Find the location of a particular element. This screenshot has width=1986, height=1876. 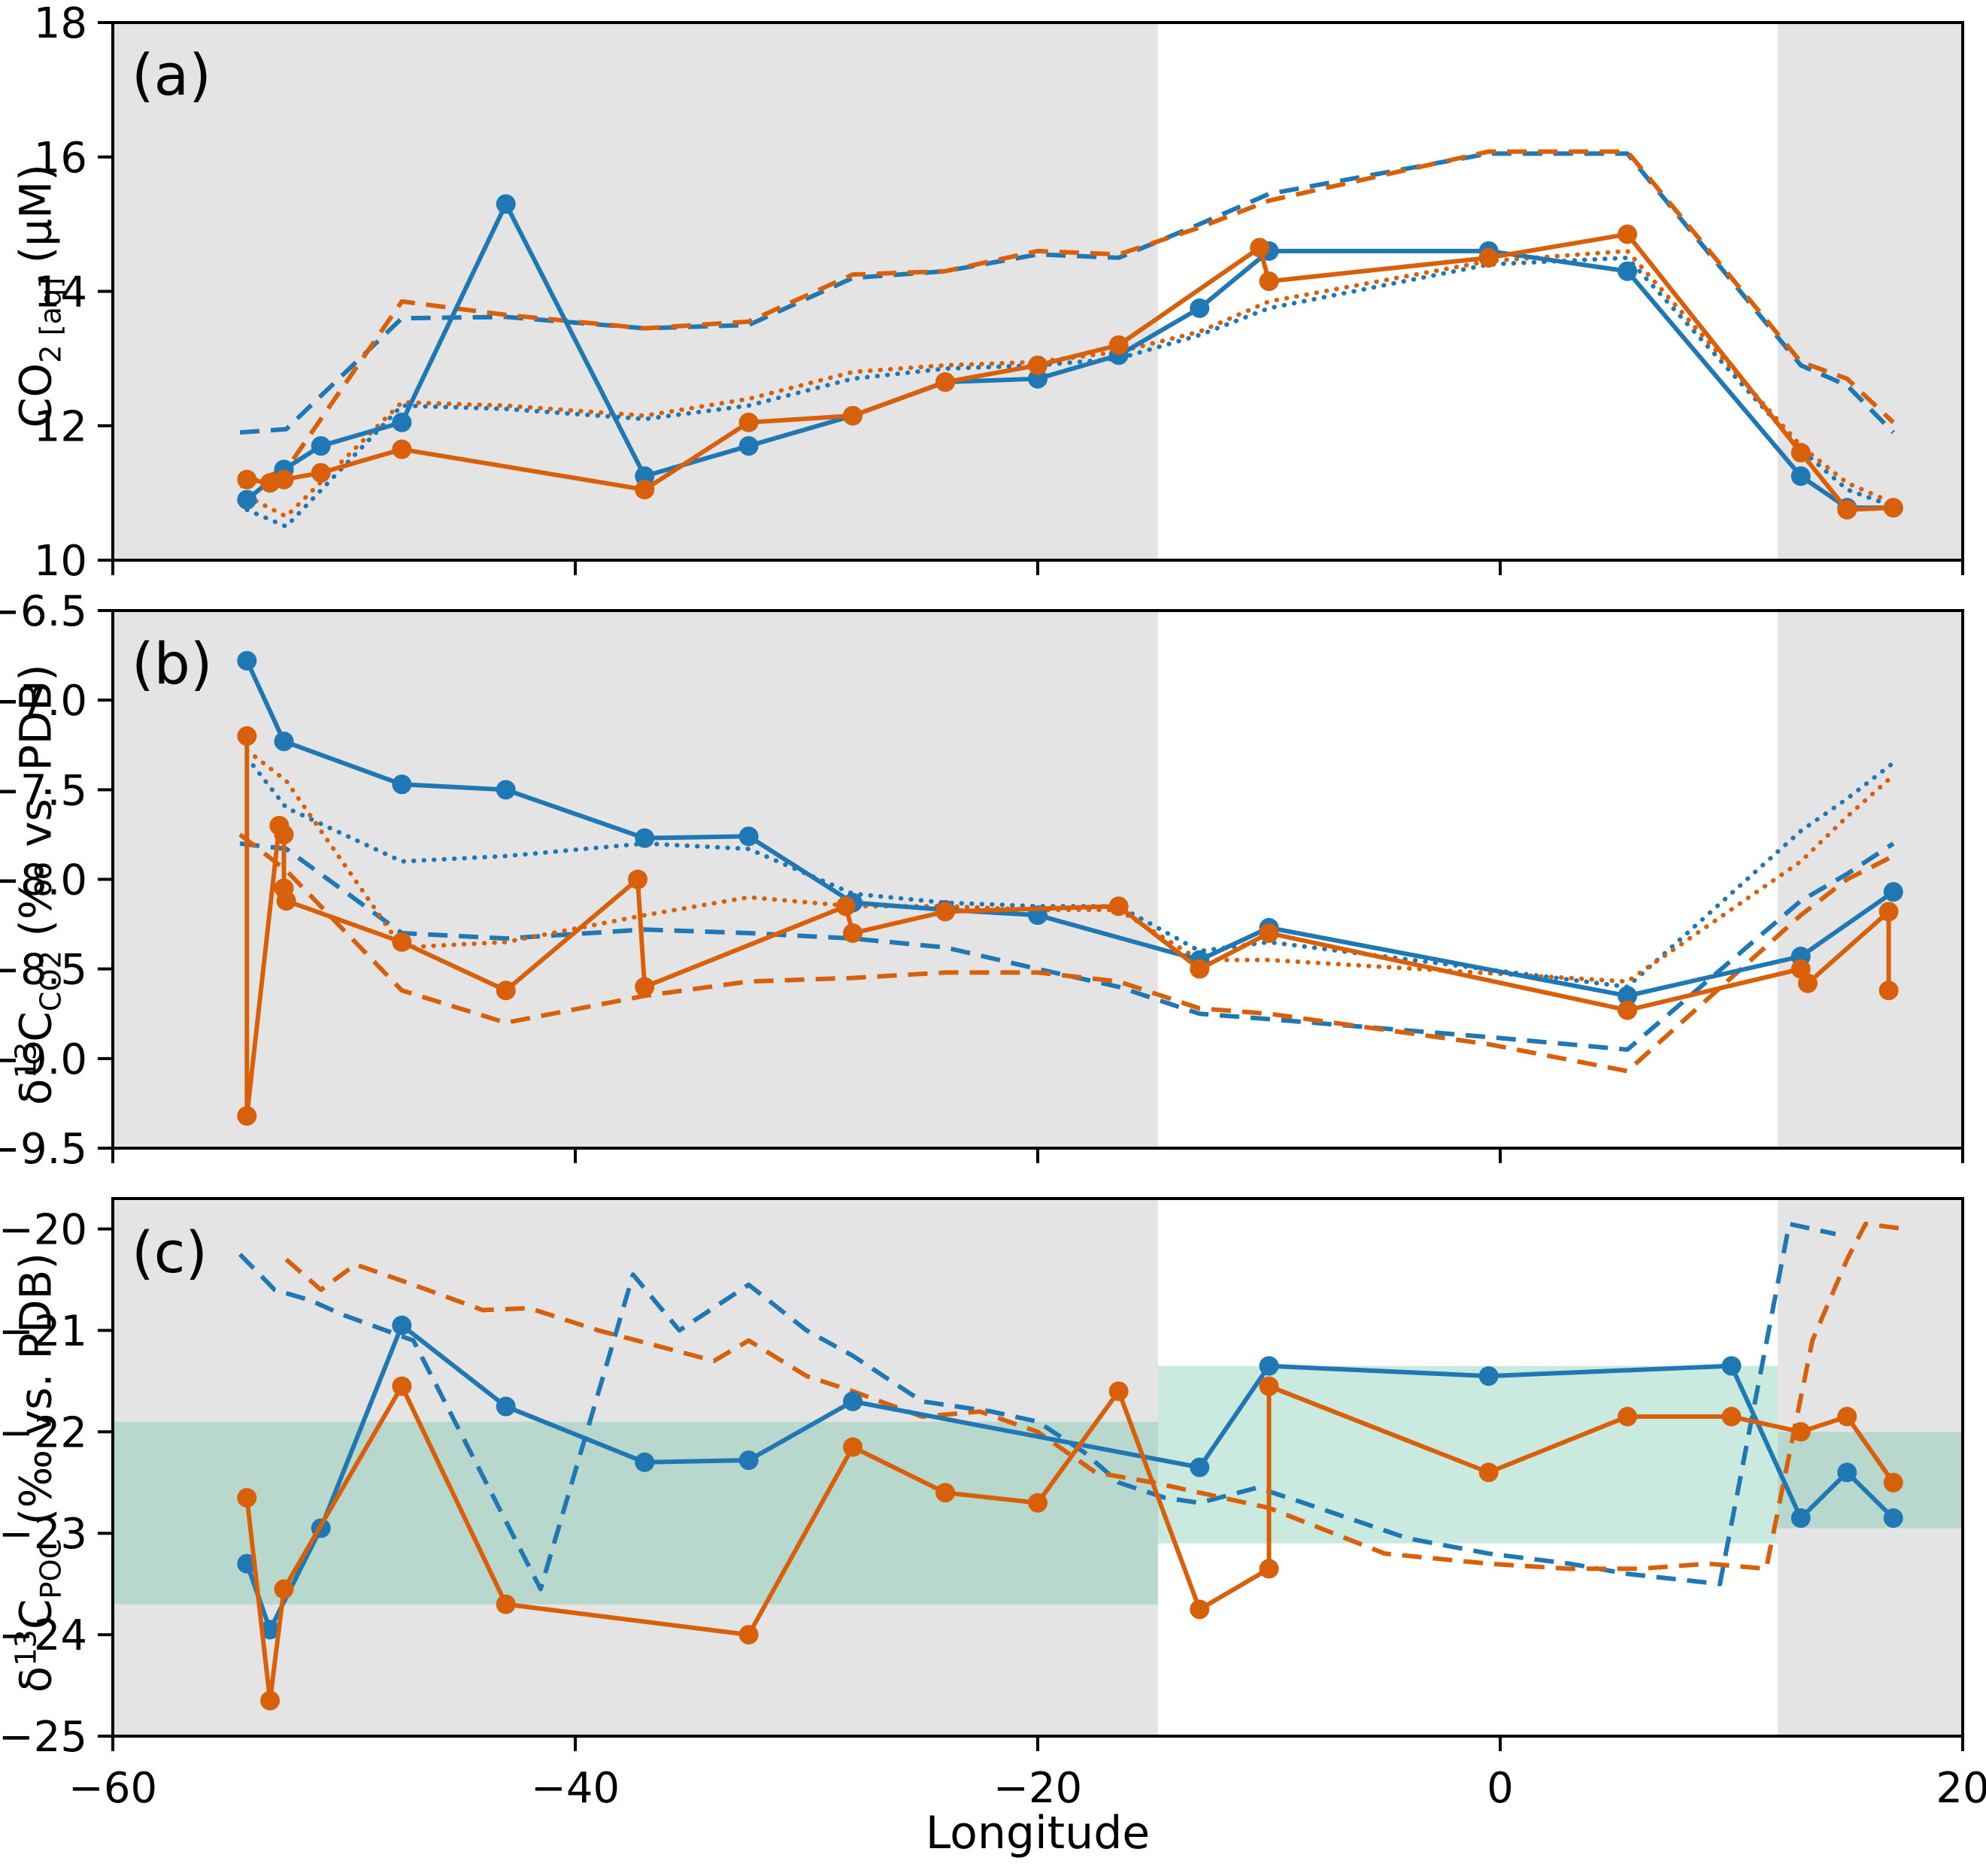

series-co2-blue-dashed-line is located at coordinates (1067, 293).